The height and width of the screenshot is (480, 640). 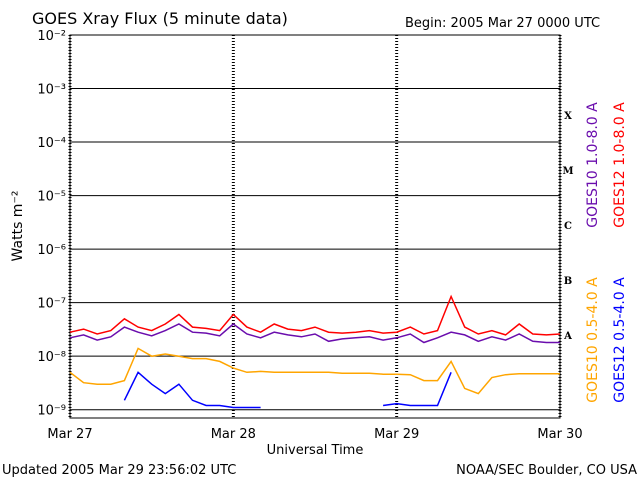 I want to click on y-axis-label: Watts m⁻², so click(x=18, y=226).